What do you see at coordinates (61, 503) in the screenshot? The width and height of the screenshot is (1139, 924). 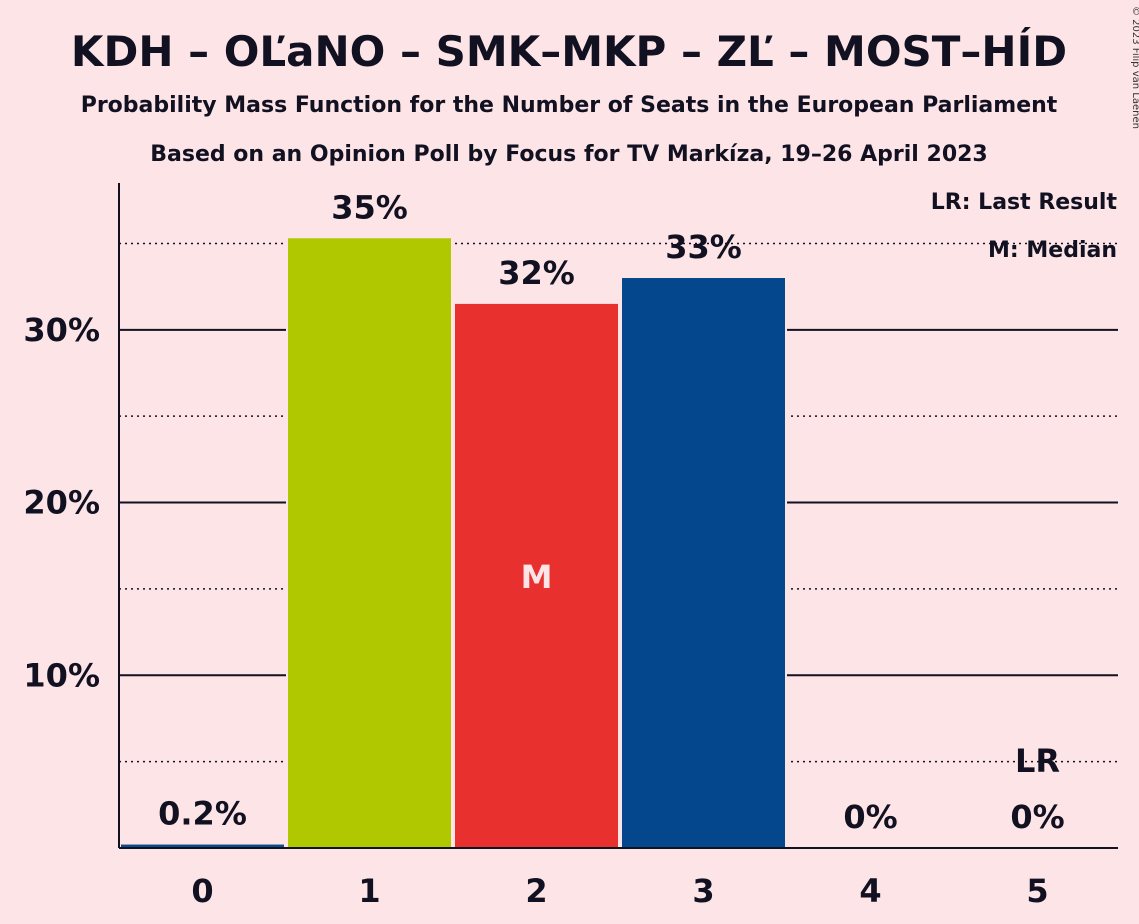 I see `y-tick-label-20: 20%` at bounding box center [61, 503].